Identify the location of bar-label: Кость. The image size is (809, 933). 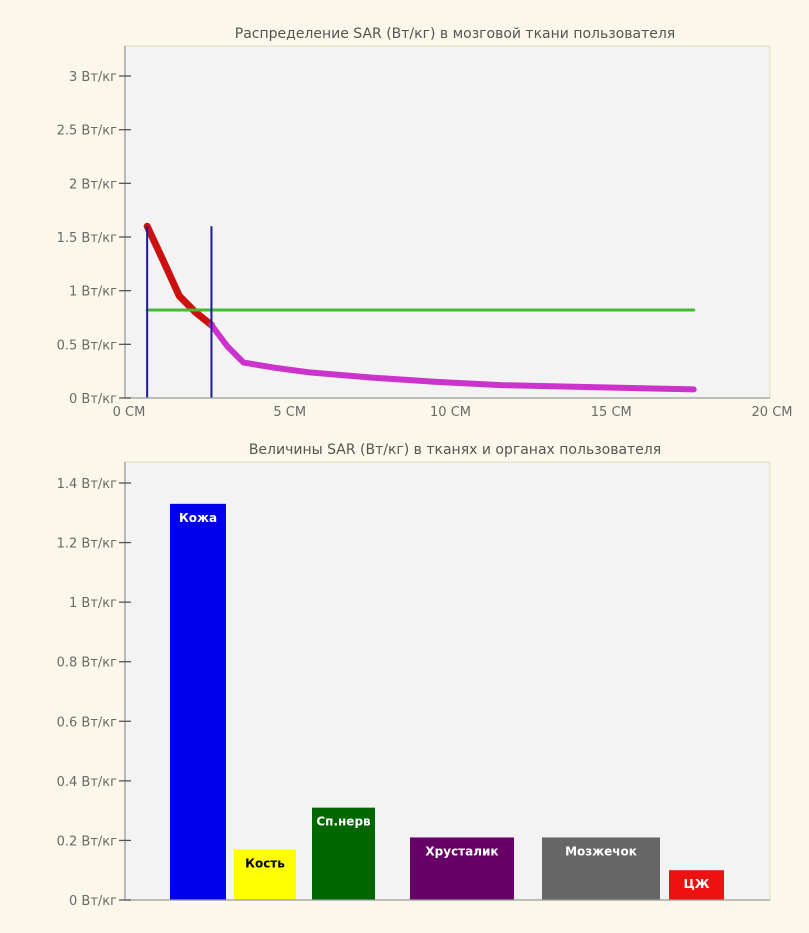
(265, 863).